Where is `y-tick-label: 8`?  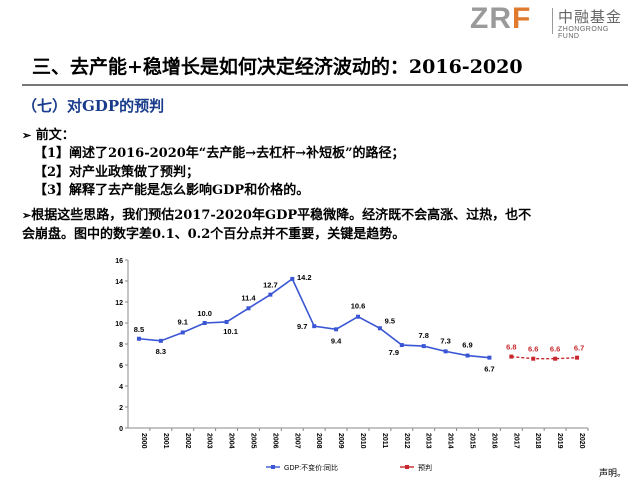 y-tick-label: 8 is located at coordinates (121, 345).